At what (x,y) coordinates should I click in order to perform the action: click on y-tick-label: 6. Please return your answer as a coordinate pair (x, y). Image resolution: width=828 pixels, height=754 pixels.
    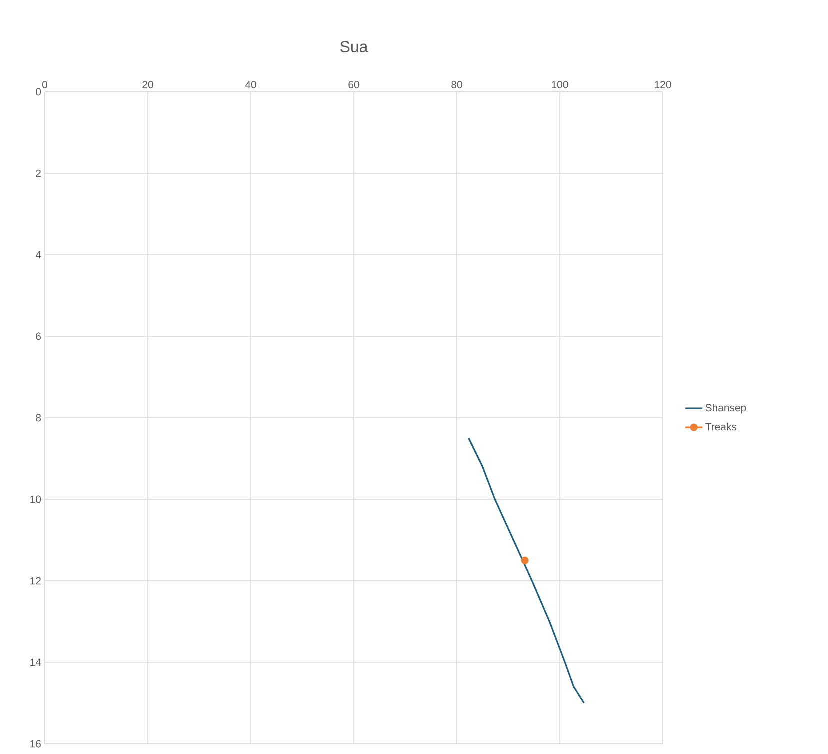
    Looking at the image, I should click on (39, 336).